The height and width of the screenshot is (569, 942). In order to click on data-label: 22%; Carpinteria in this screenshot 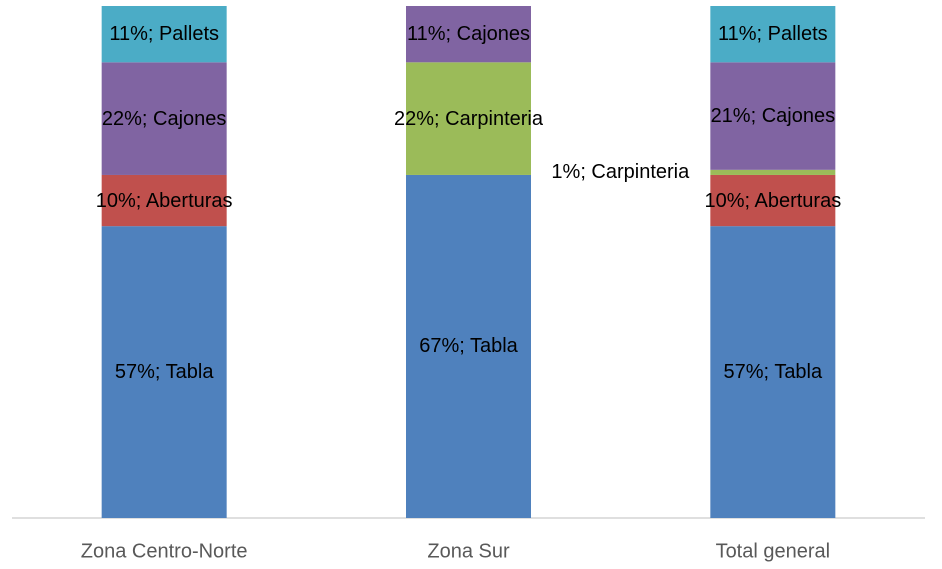, I will do `click(468, 118)`.